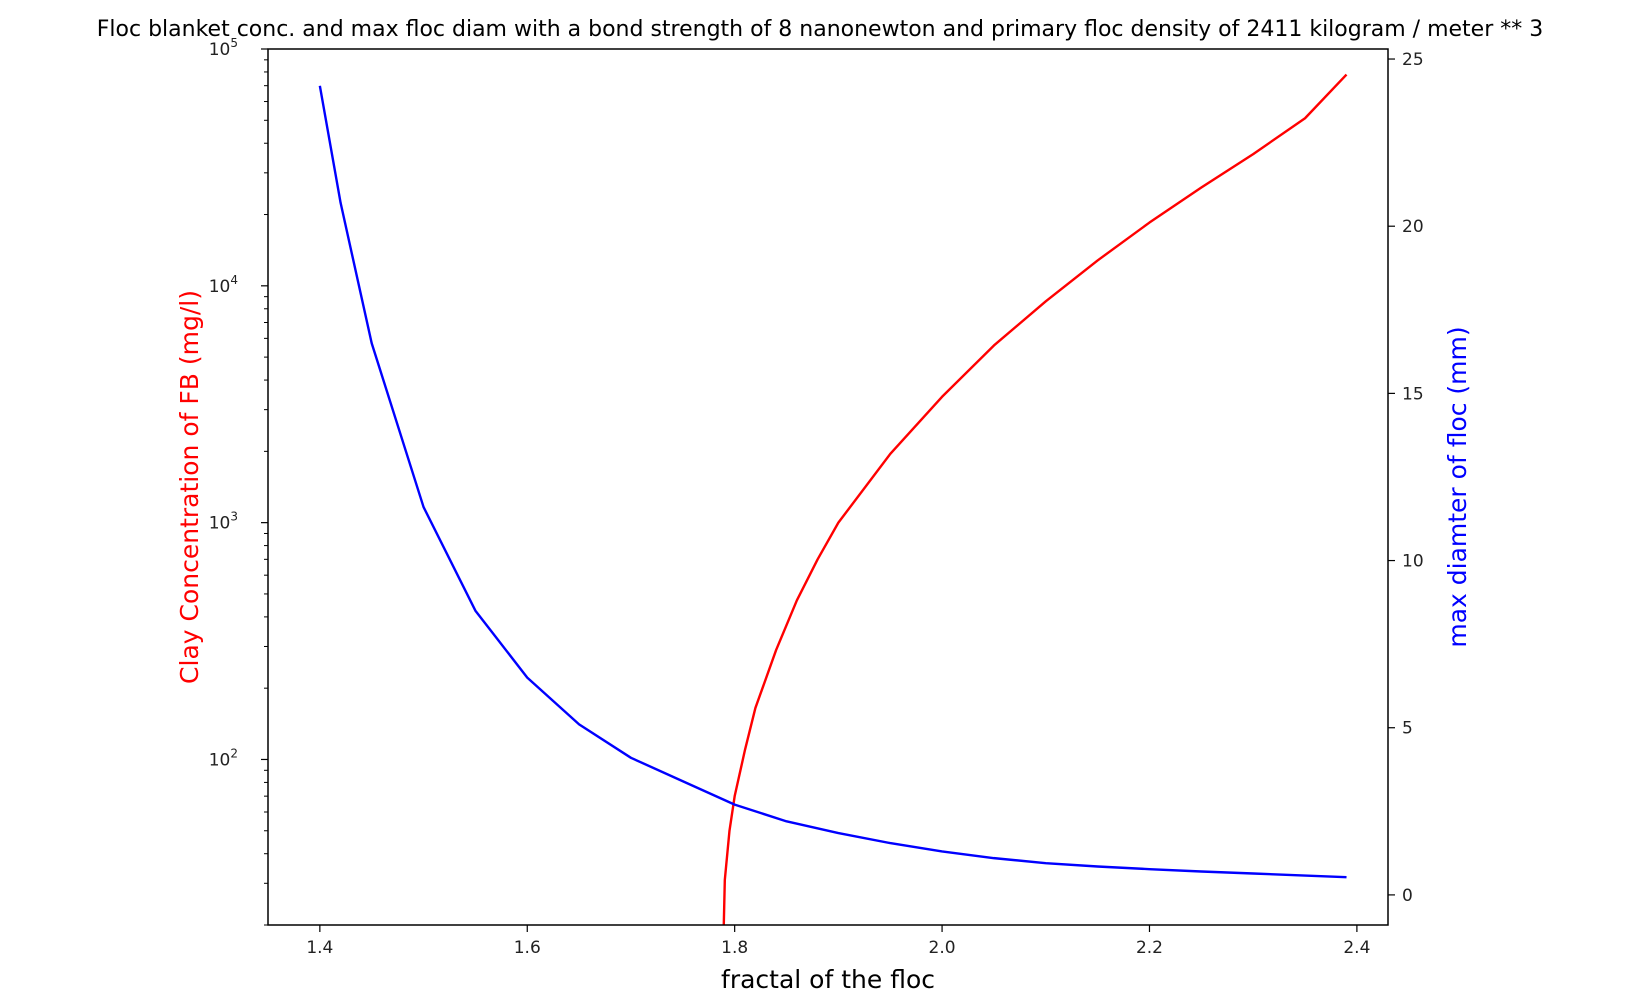 The image size is (1635, 996). Describe the element at coordinates (189, 487) in the screenshot. I see `left-y-axis-label: Clay Concentration of FB (mg/l)` at that location.